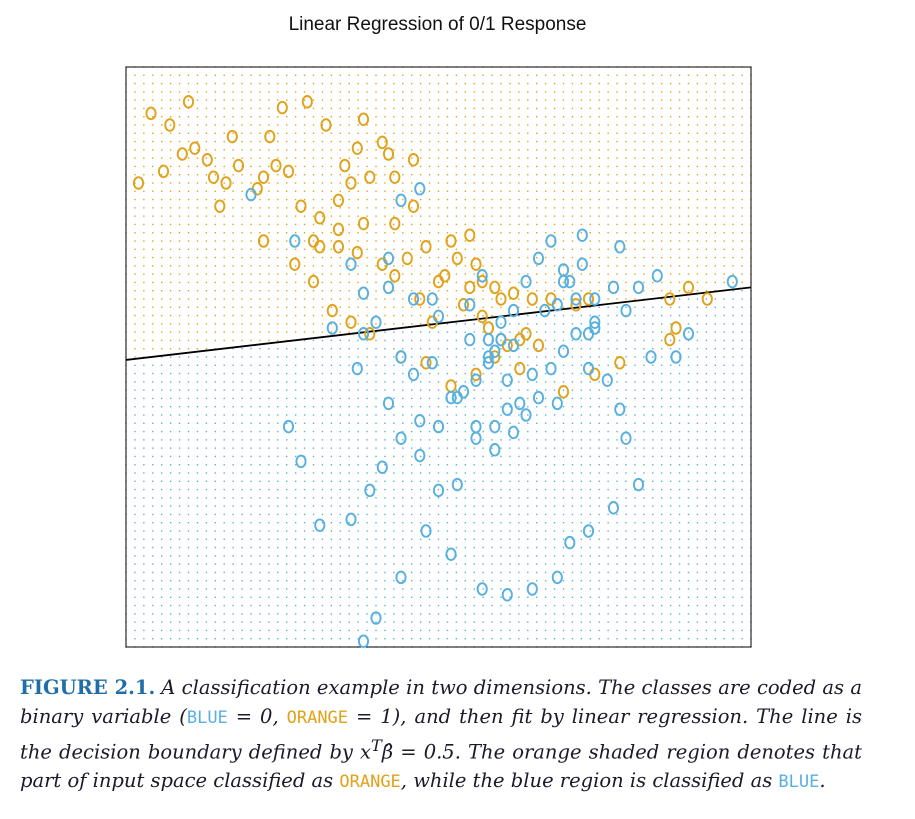  What do you see at coordinates (207, 717) in the screenshot?
I see `blue-class-name: BLUE` at bounding box center [207, 717].